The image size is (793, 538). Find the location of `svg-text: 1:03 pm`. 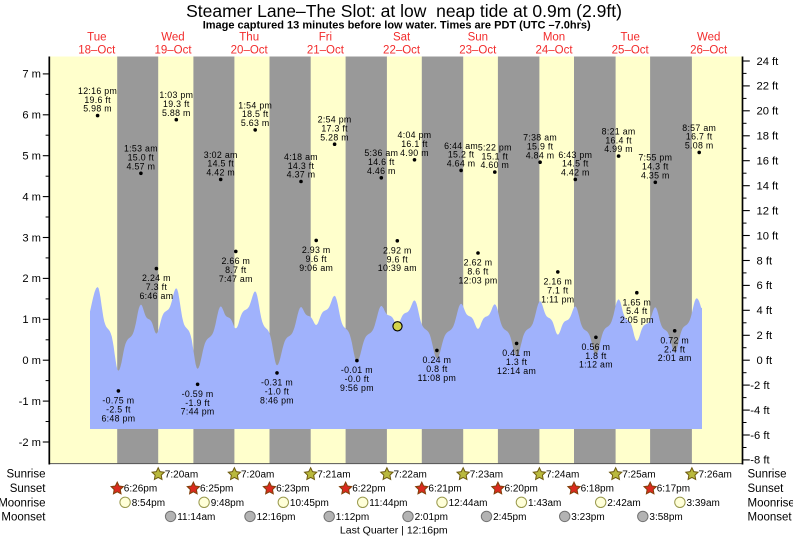

svg-text: 1:03 pm is located at coordinates (176, 95).